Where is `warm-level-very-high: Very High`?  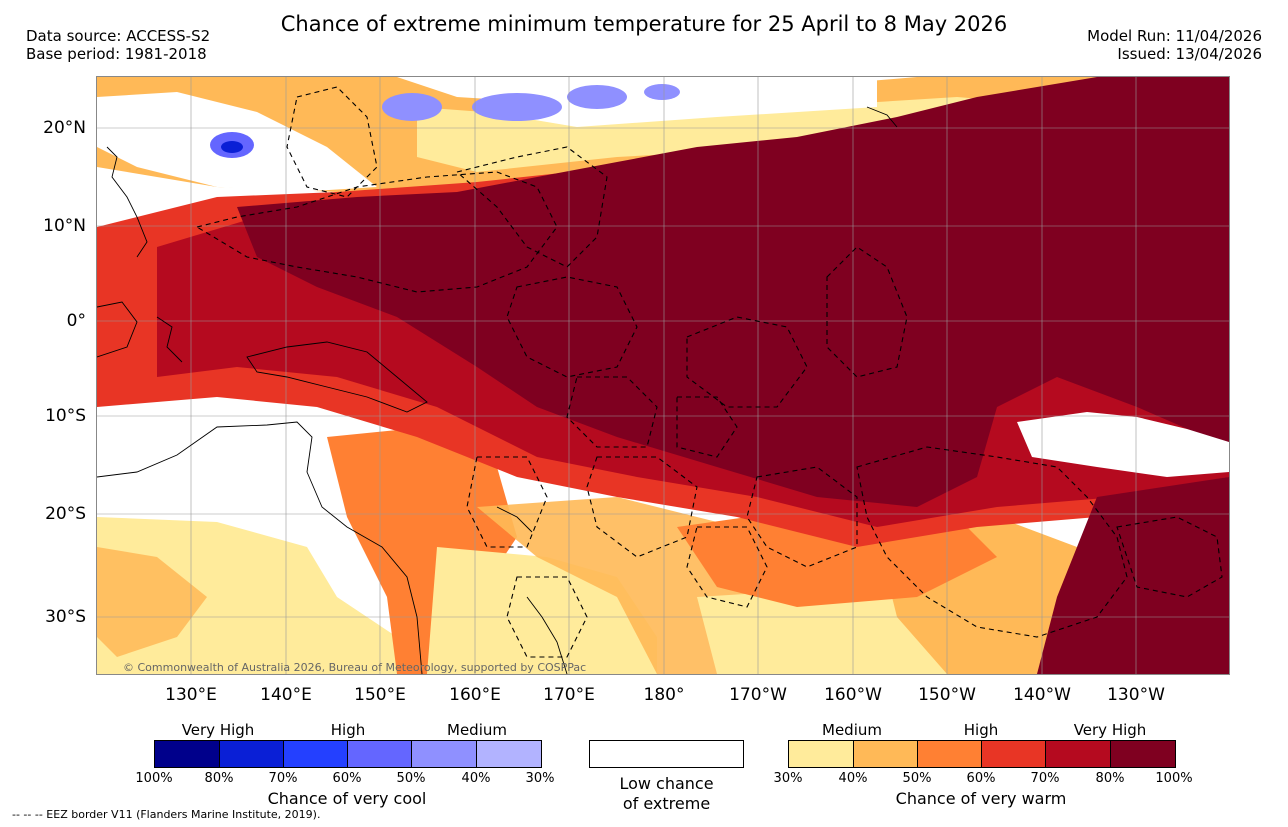 warm-level-very-high: Very High is located at coordinates (1110, 730).